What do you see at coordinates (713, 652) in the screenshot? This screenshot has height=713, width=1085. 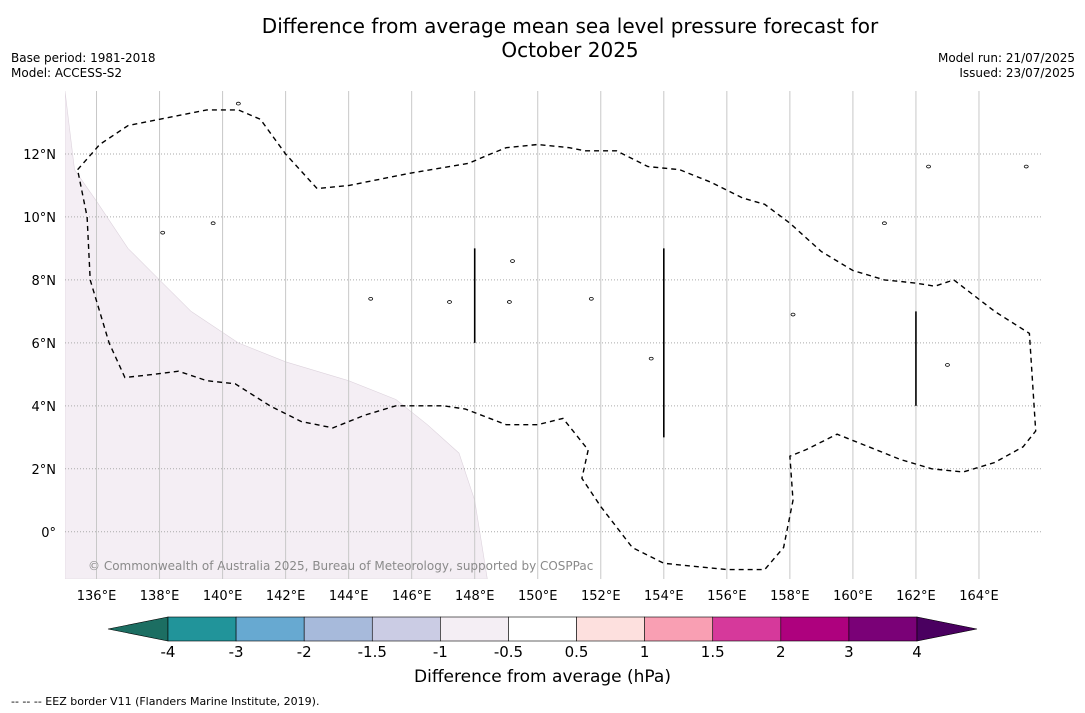 I see `colorbar-tick-label: 1.5` at bounding box center [713, 652].